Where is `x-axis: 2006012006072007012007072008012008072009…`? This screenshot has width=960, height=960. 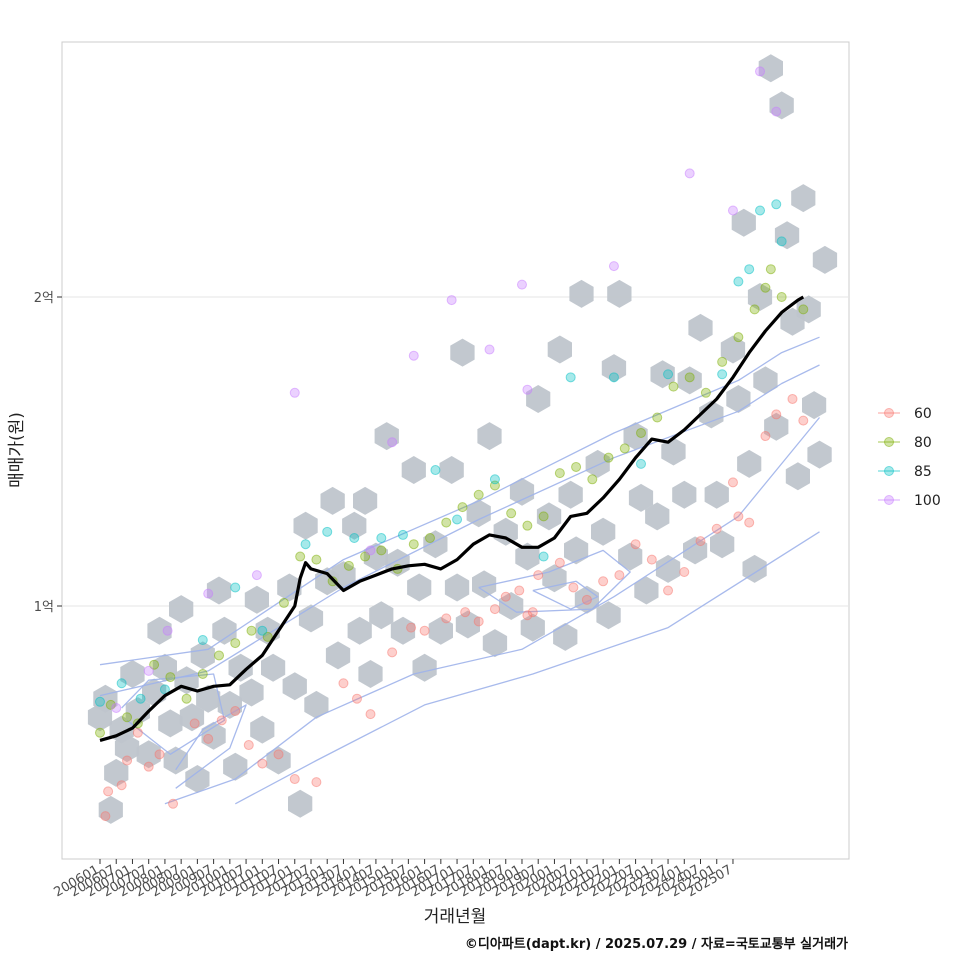 x-axis: 2006012006072007012007072008012008072009… is located at coordinates (393, 879).